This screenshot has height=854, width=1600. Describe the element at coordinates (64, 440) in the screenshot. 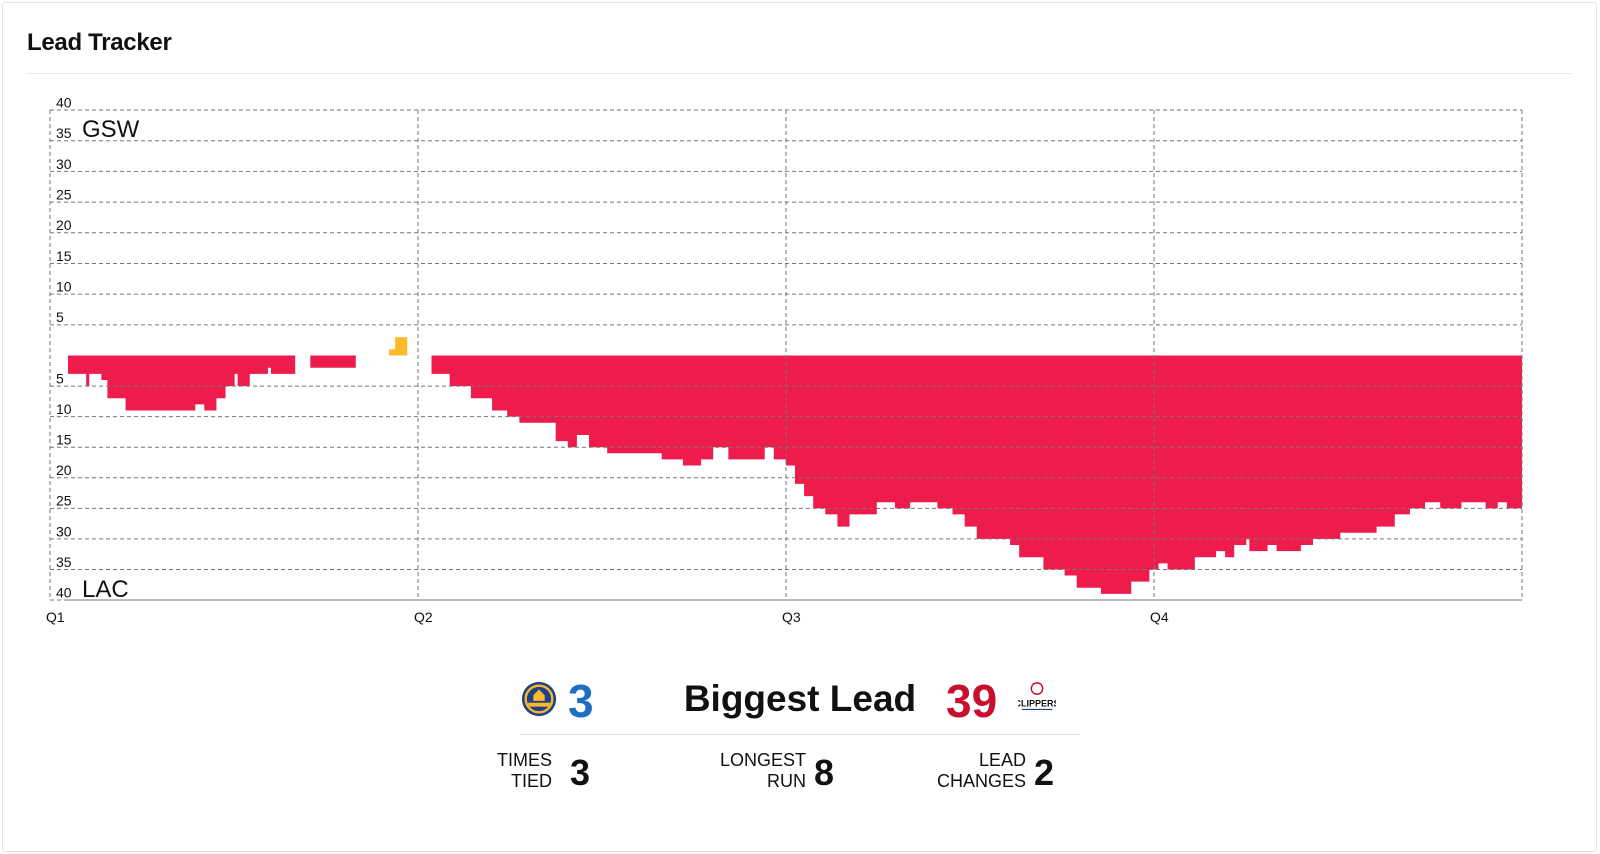

I see `y-tick-bottom-15: 15` at that location.